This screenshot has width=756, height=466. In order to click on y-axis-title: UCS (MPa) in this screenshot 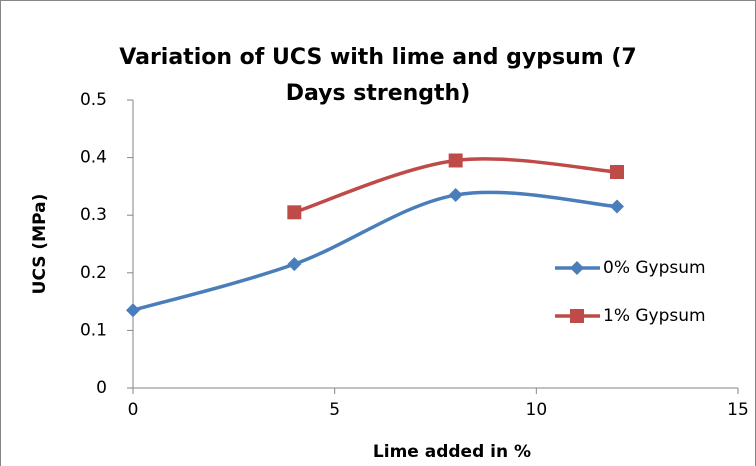, I will do `click(40, 244)`.